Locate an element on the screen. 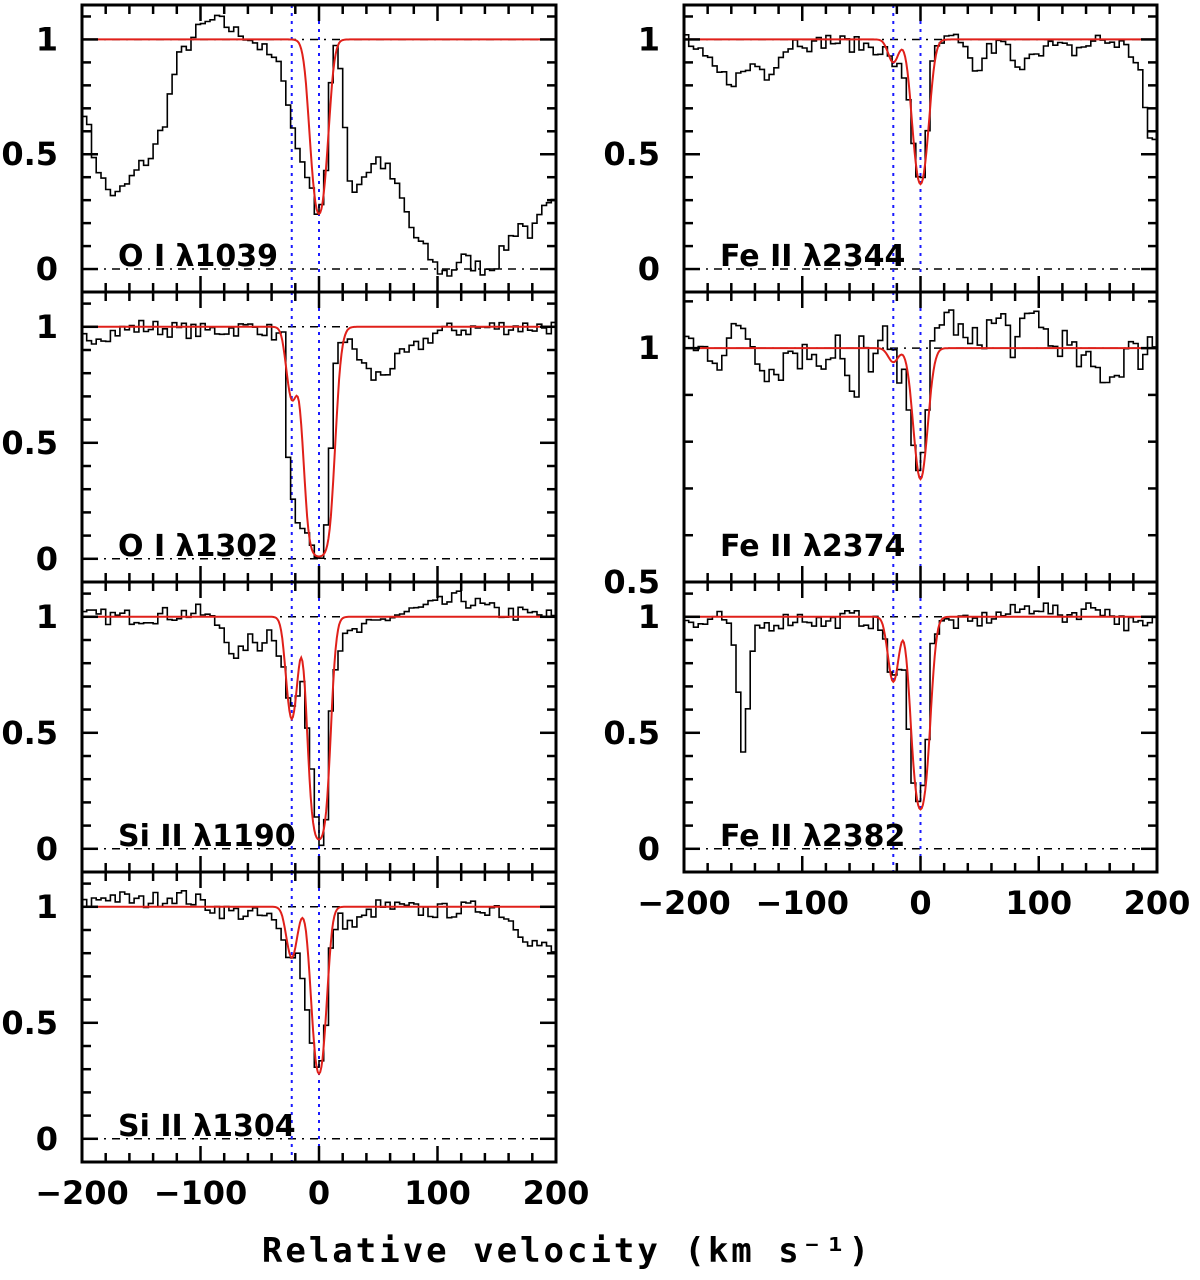 Image resolution: width=1200 pixels, height=1280 pixels. spectrum-panel: 0 0.5 1 Si II λ1304 −200 −100 0 100 200 is located at coordinates (295, 1041).